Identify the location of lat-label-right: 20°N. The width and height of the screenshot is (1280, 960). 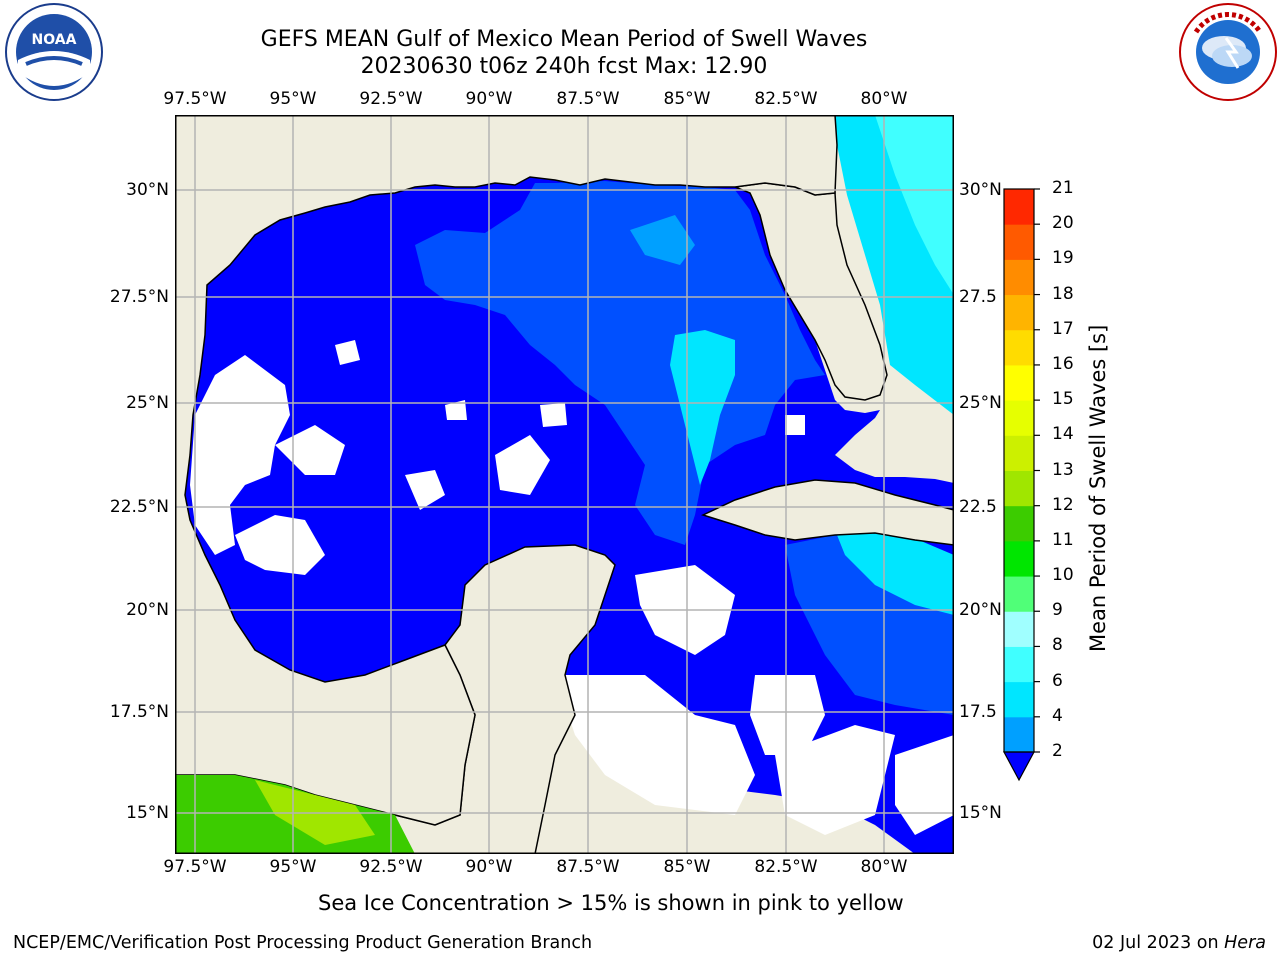
(980, 610).